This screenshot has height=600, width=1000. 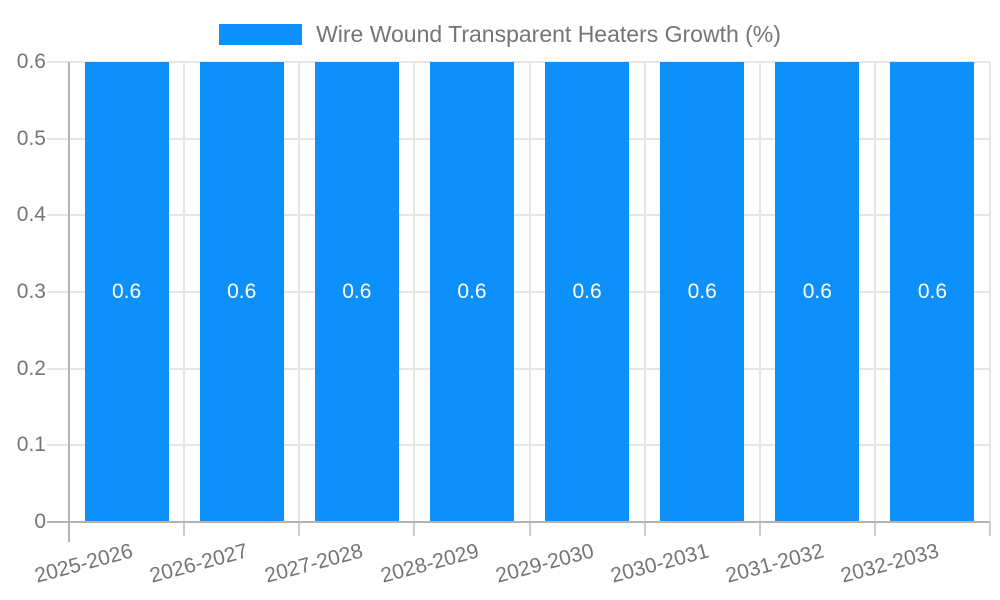 What do you see at coordinates (890, 563) in the screenshot?
I see `x-axis-category-label: 2032-2033` at bounding box center [890, 563].